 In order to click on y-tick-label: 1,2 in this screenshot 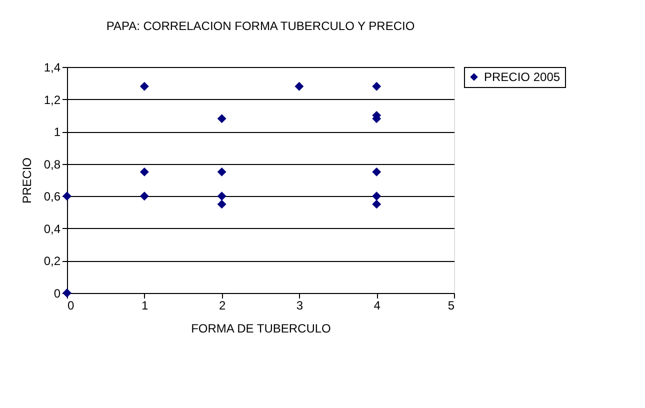, I will do `click(52, 99)`.